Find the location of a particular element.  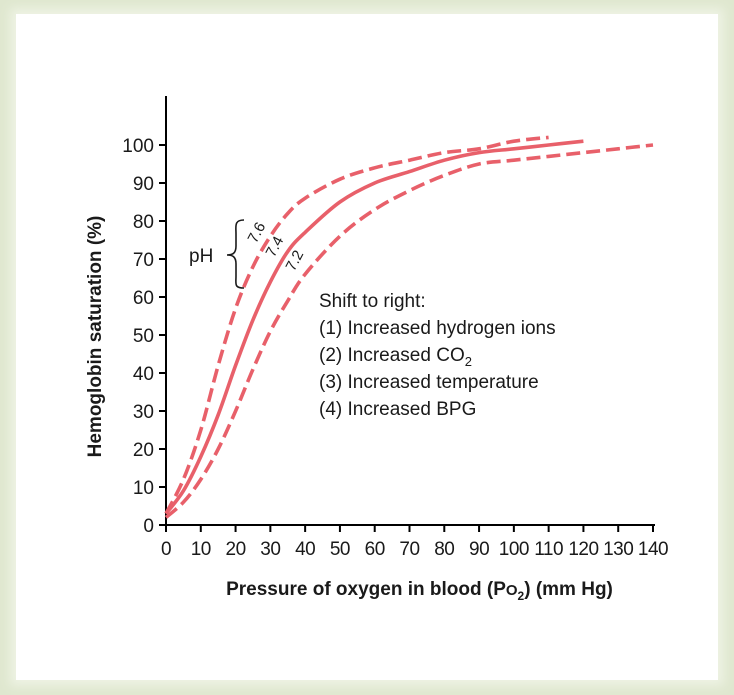

y-tick-label: 90 is located at coordinates (143, 184).